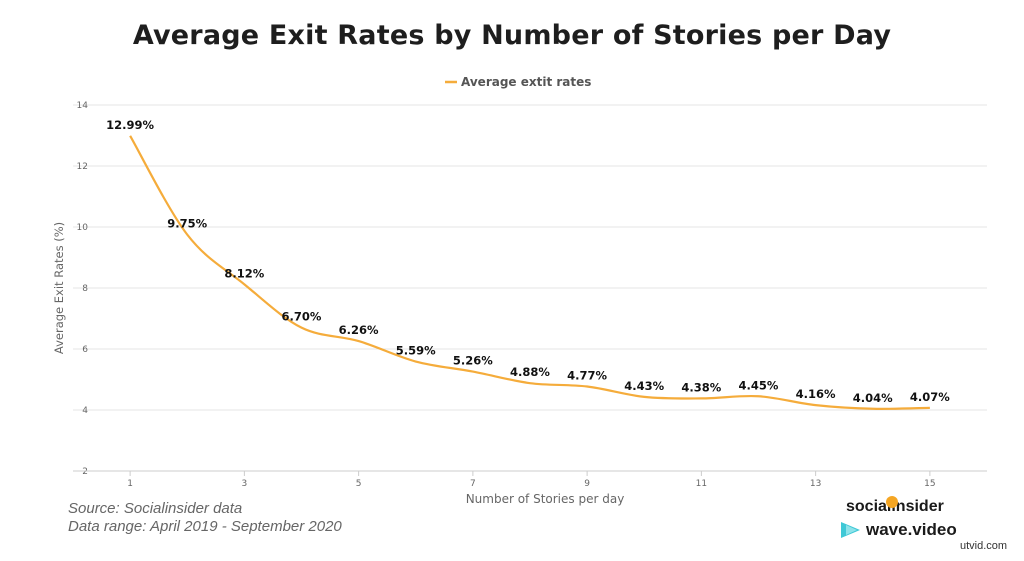 This screenshot has width=1024, height=561. What do you see at coordinates (892, 502) in the screenshot?
I see `socialinsider-logo-dot` at bounding box center [892, 502].